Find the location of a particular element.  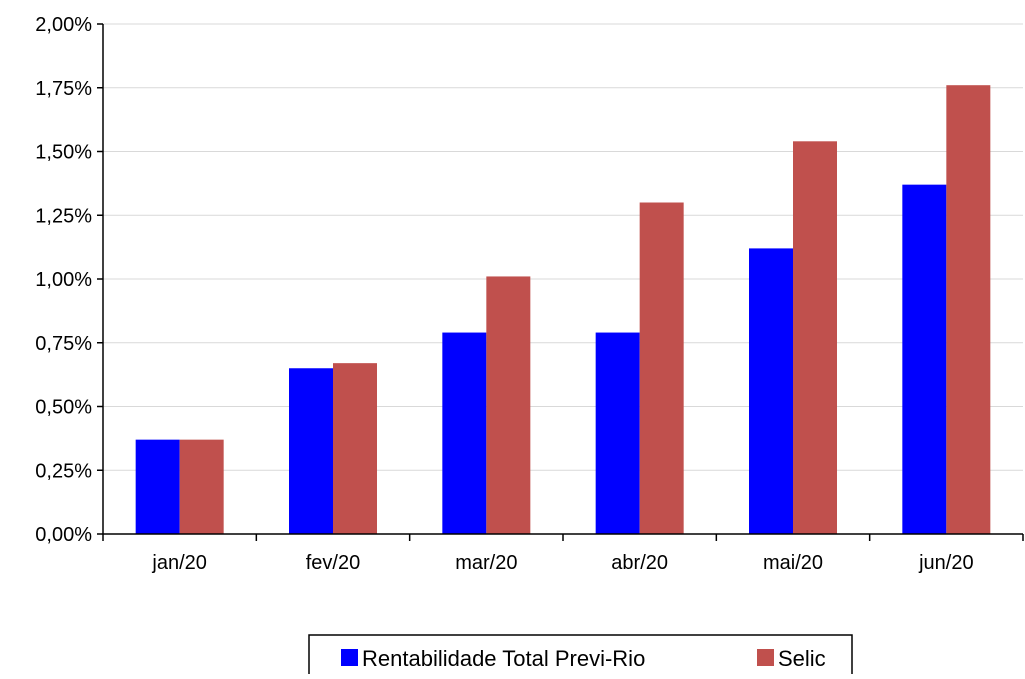

y-tick-label: 0,00% is located at coordinates (63, 535).